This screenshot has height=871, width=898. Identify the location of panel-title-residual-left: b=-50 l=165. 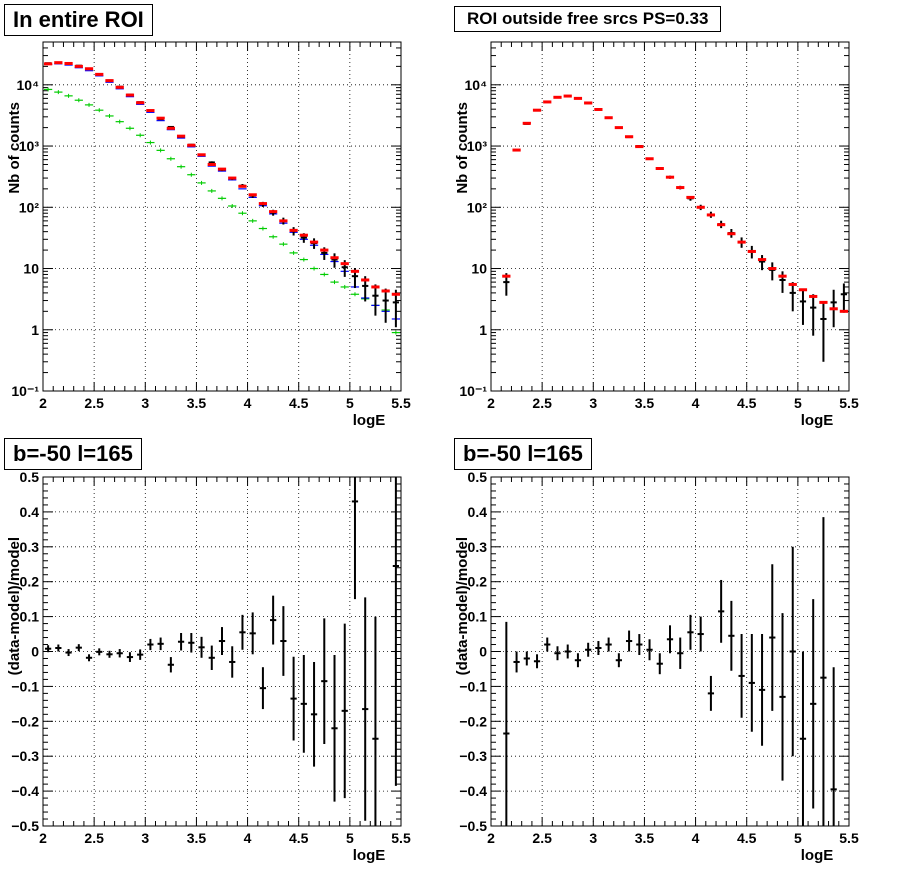
(73, 454).